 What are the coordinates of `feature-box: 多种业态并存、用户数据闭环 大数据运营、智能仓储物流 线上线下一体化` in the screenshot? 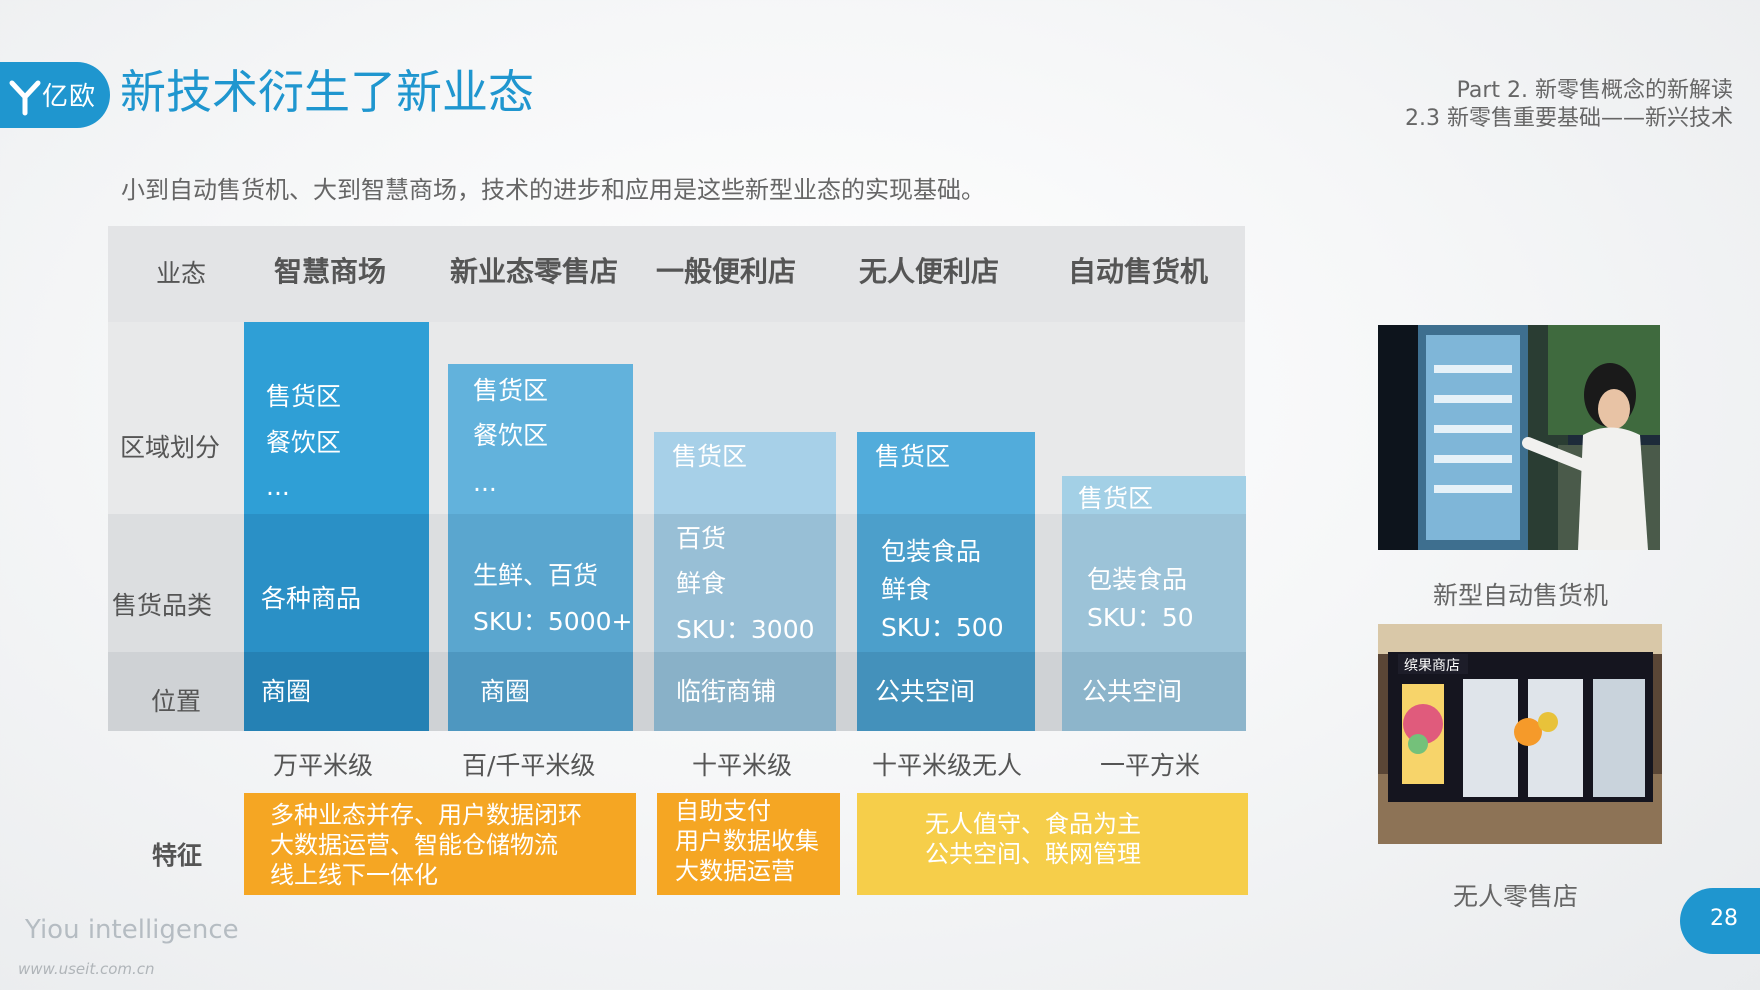 It's located at (440, 844).